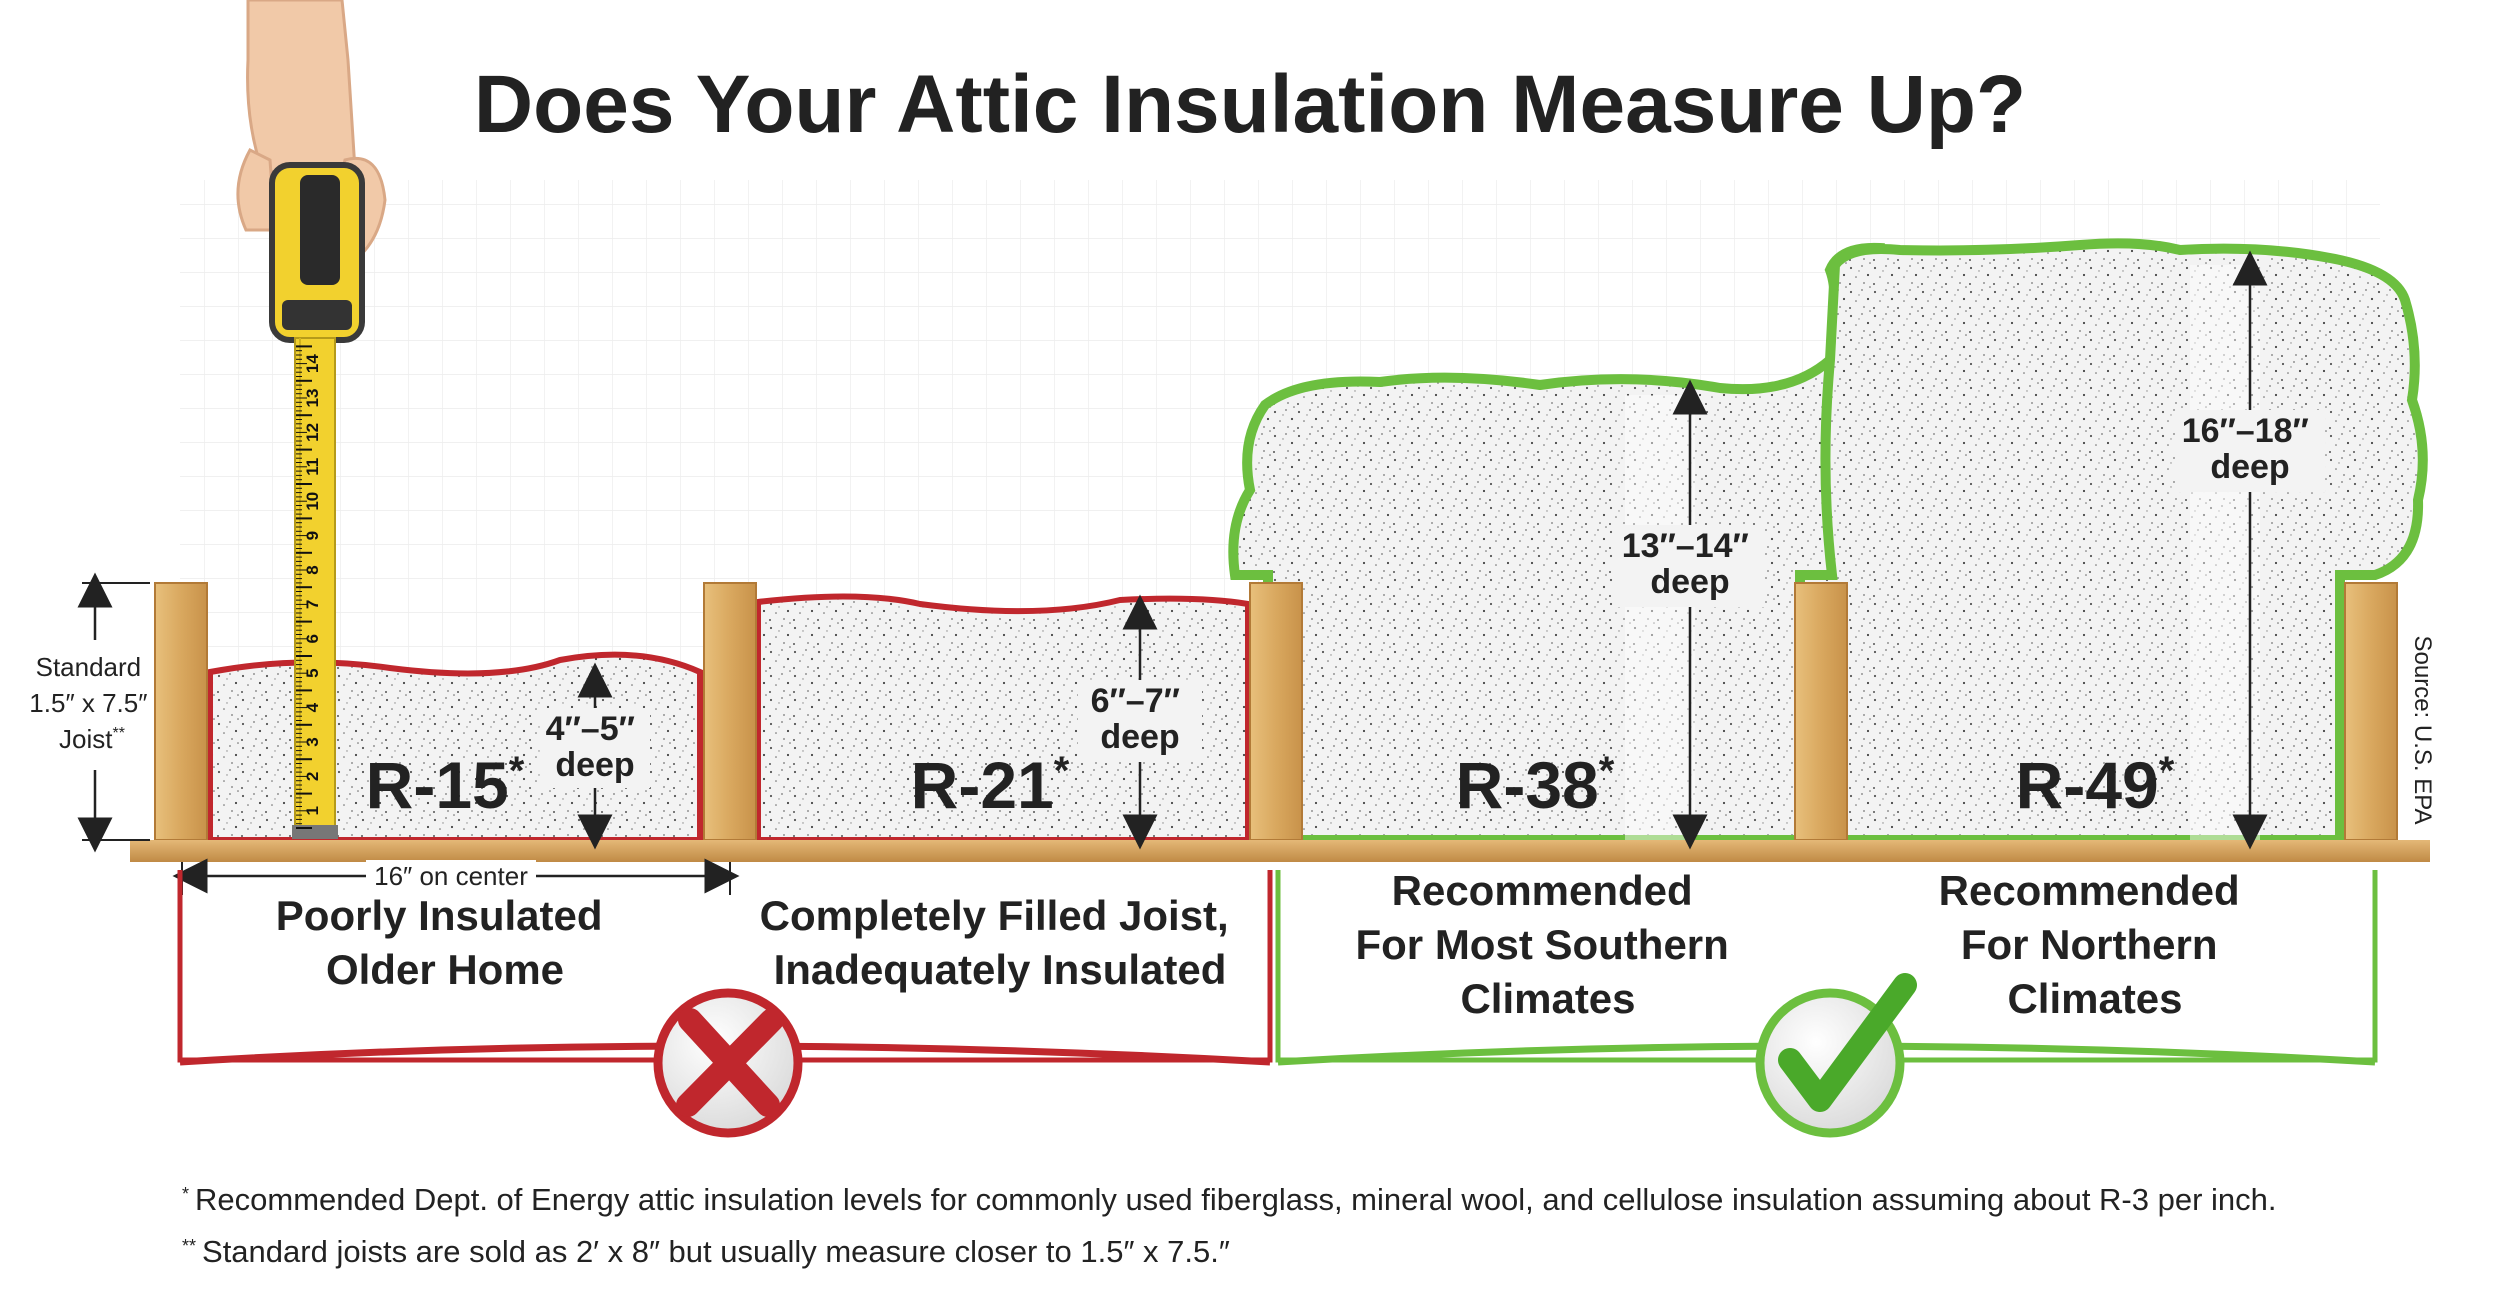  I want to click on tape-number: 7, so click(312, 604).